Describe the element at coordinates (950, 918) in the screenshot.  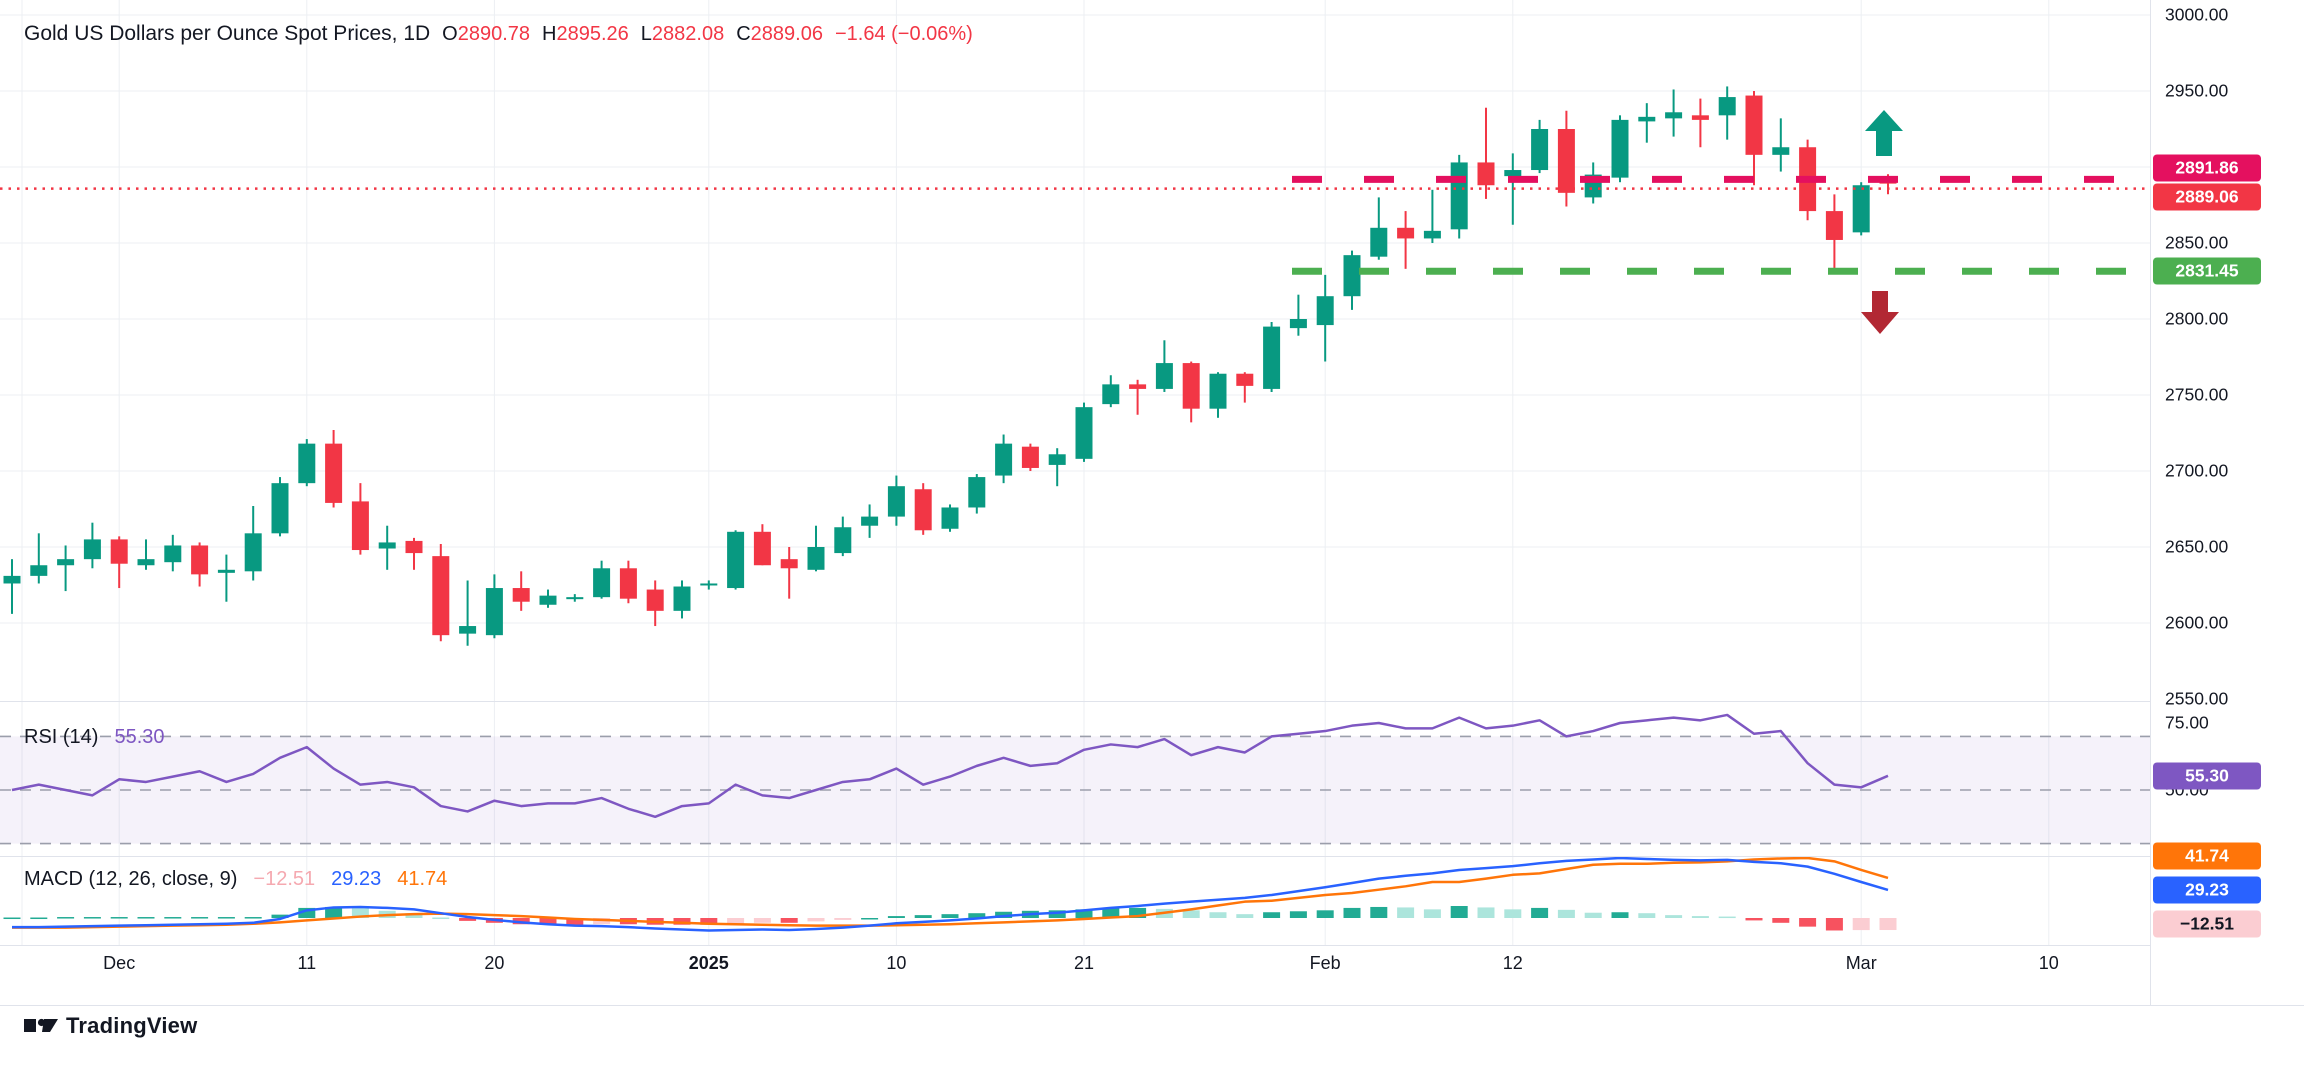
I see `macd-histogram` at that location.